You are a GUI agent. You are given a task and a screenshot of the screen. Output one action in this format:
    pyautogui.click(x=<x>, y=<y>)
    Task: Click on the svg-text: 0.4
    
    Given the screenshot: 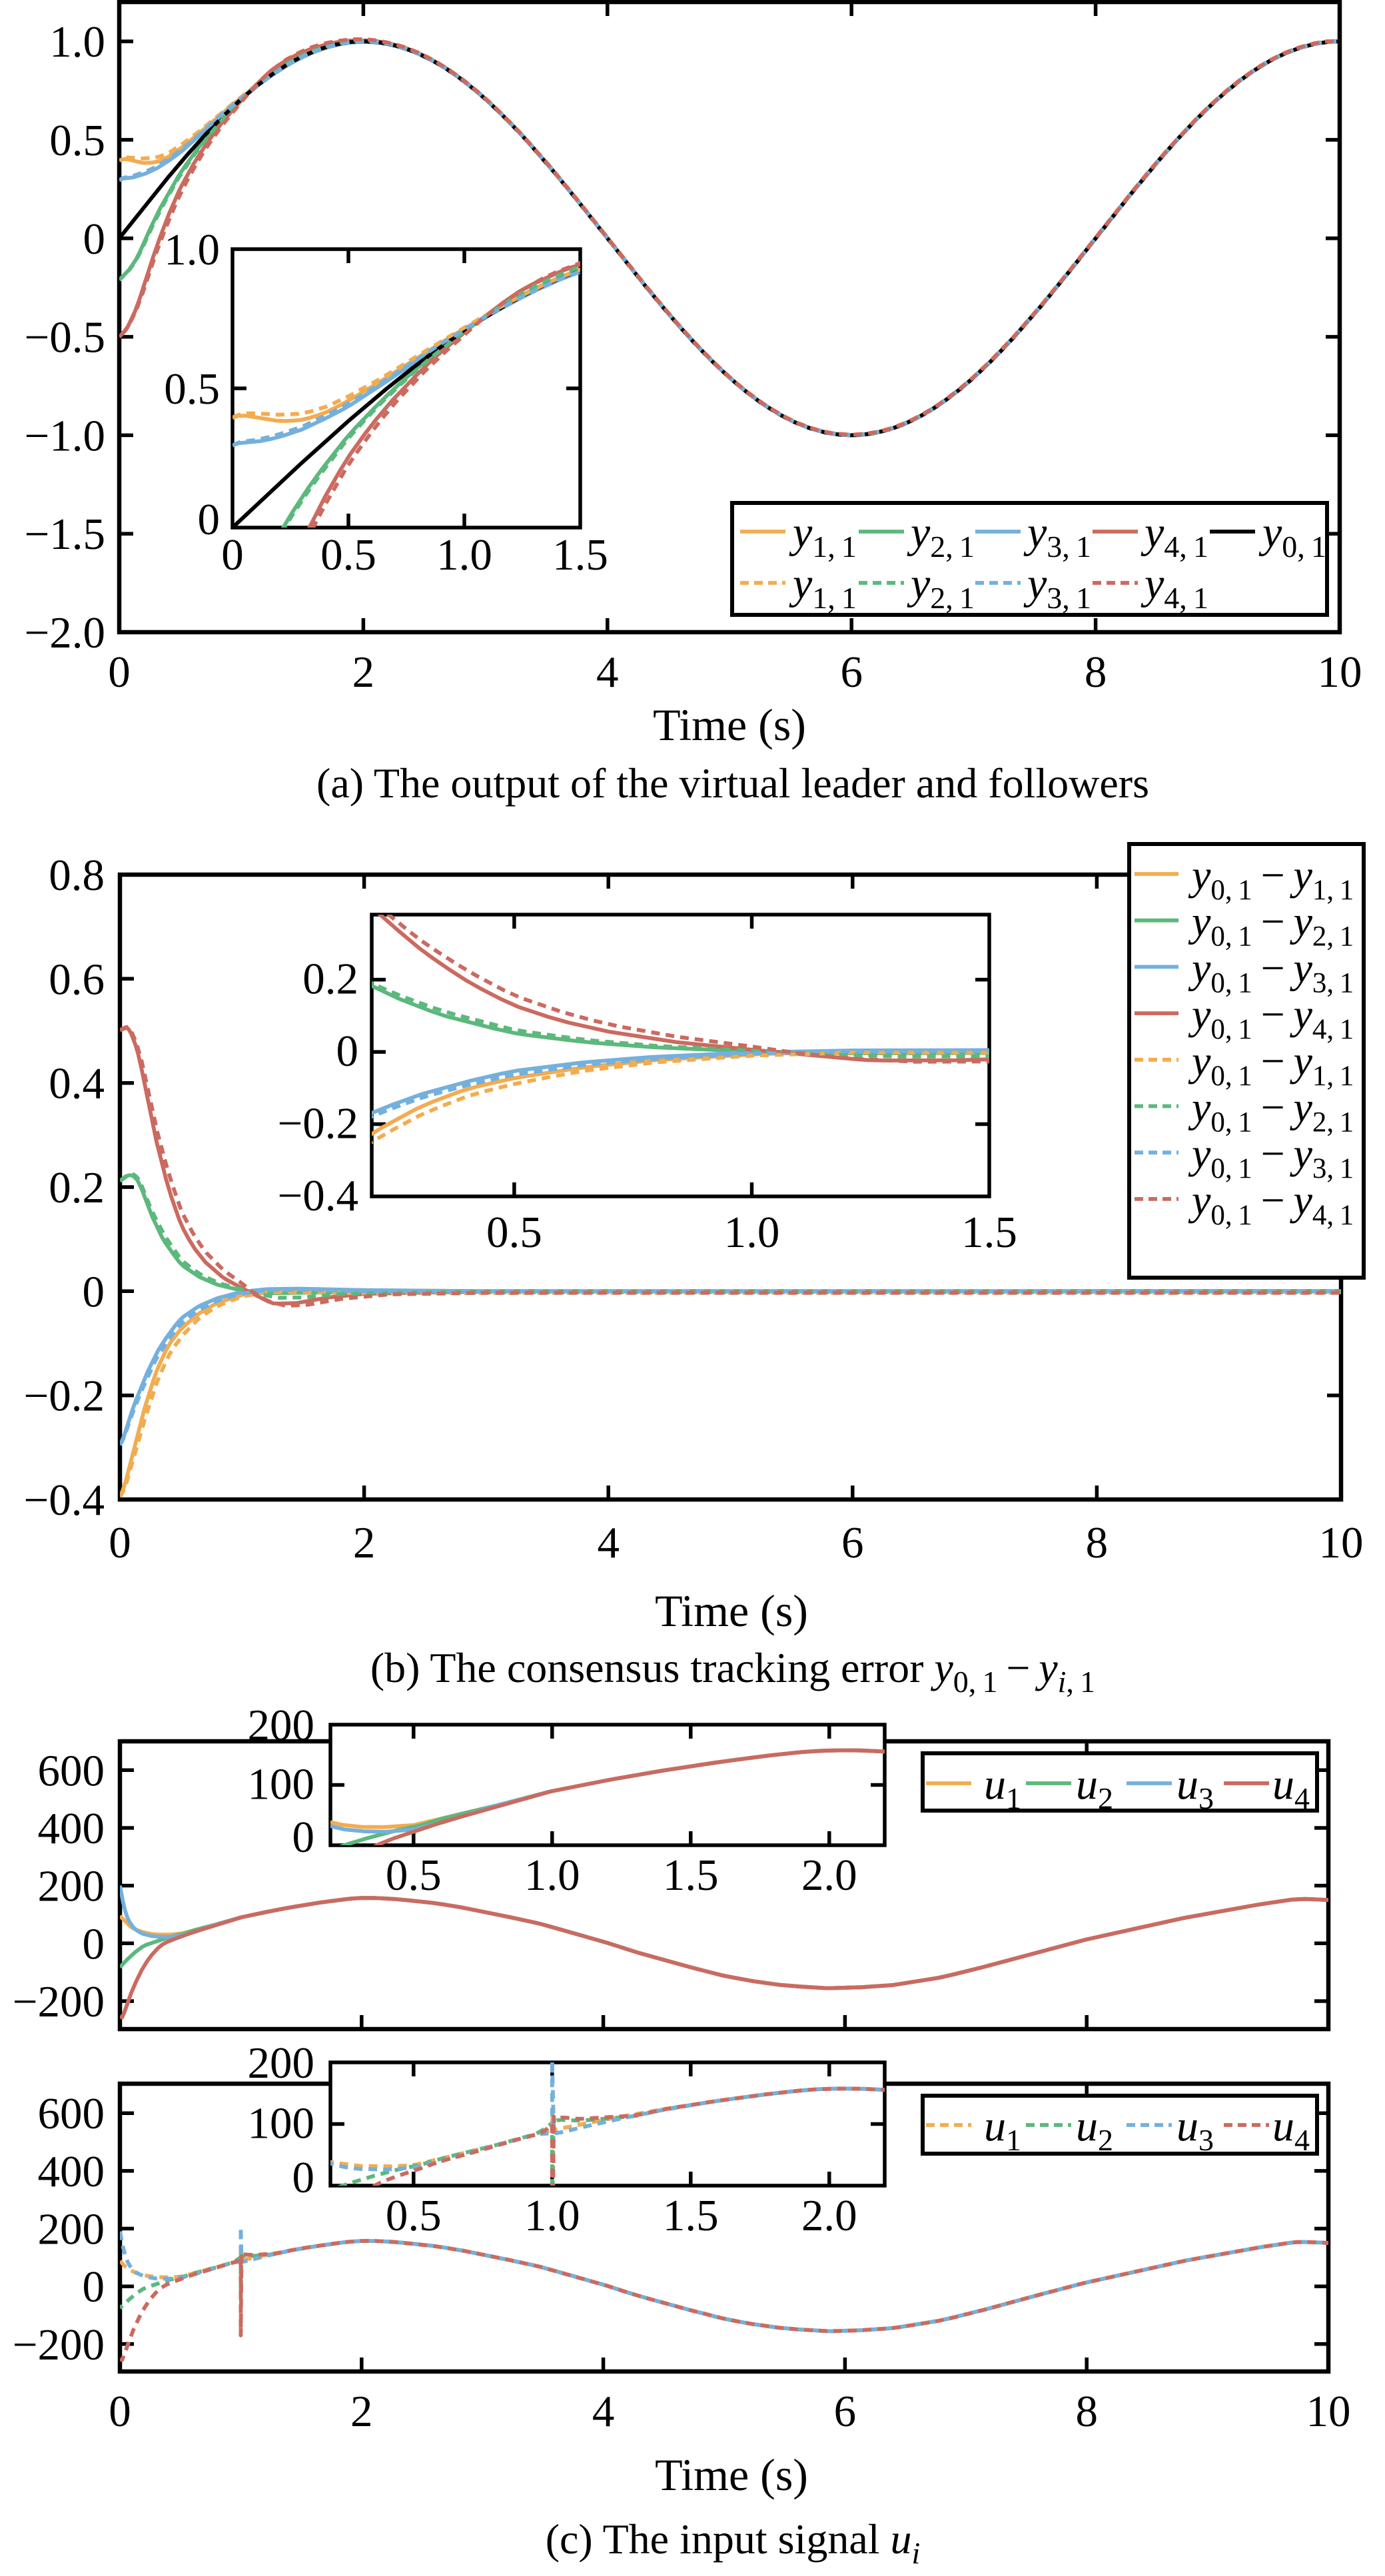 What is the action you would take?
    pyautogui.click(x=77, y=1084)
    